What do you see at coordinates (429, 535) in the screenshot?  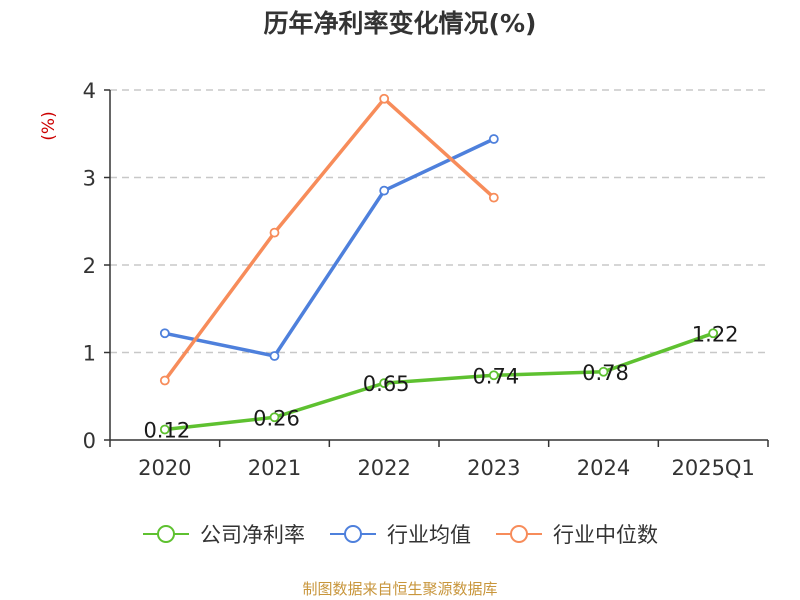 I see `legend-label: 行业均值` at bounding box center [429, 535].